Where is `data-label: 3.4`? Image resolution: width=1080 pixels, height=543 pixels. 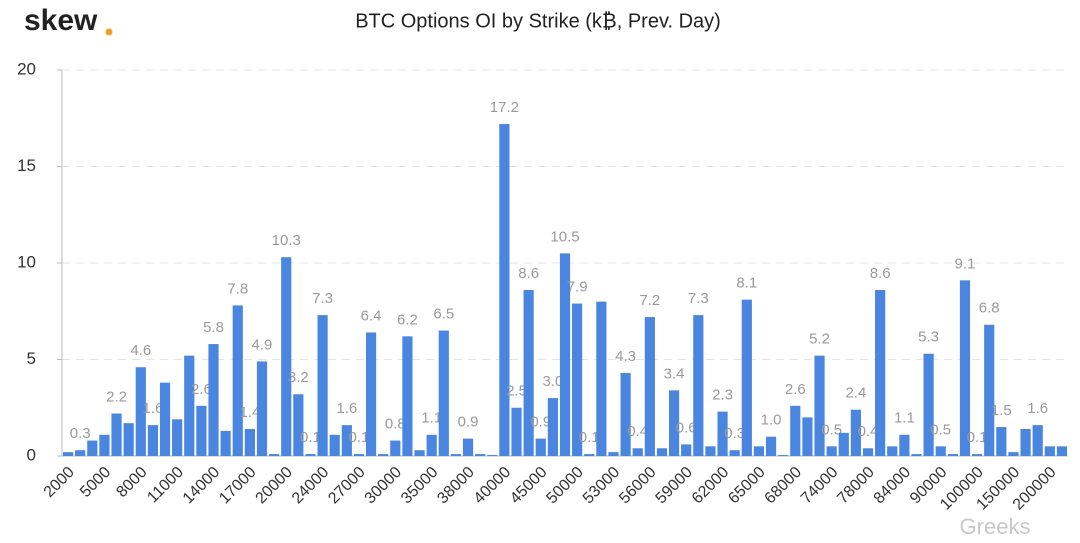 data-label: 3.4 is located at coordinates (674, 373).